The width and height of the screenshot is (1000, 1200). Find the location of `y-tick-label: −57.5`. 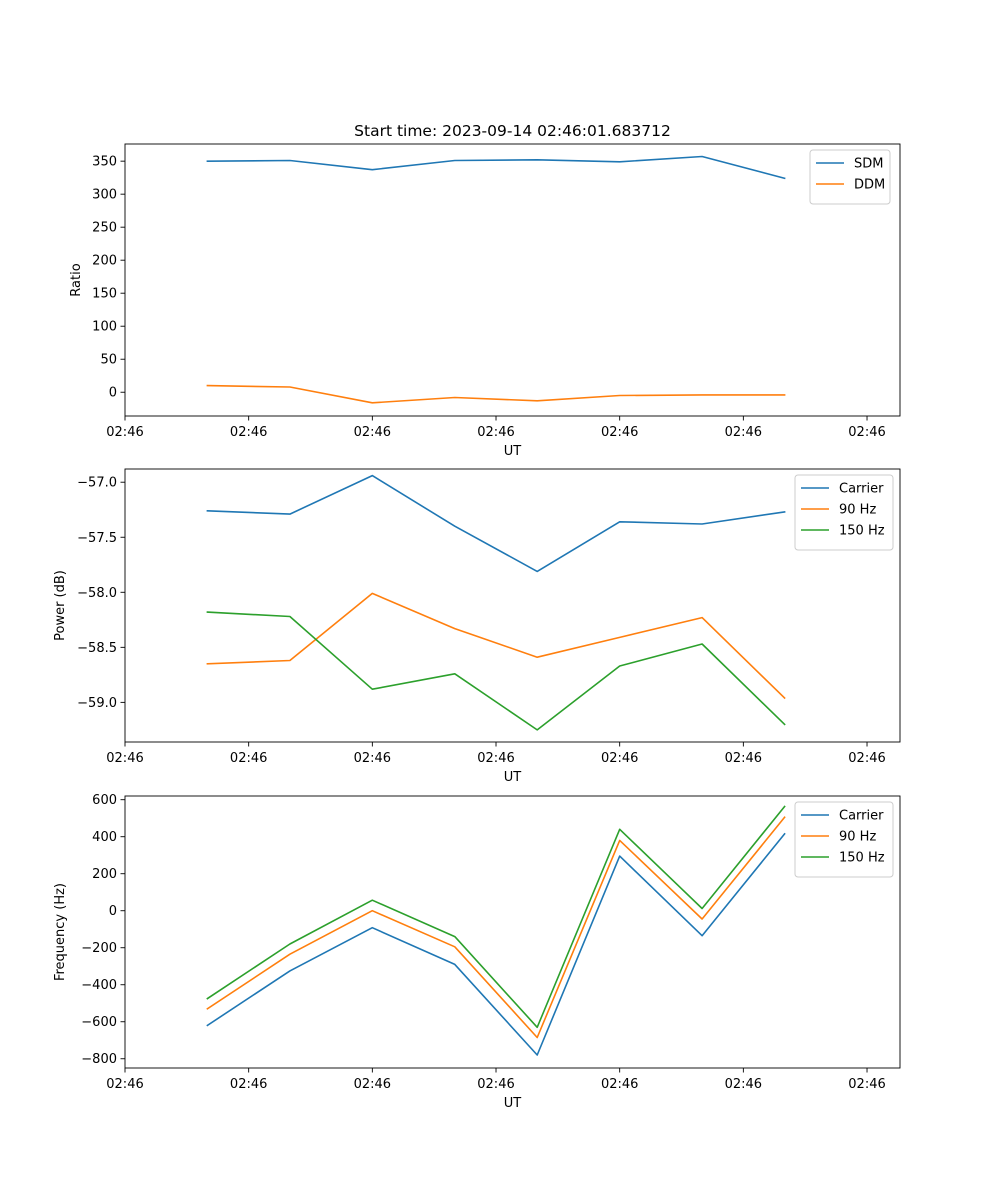

y-tick-label: −57.5 is located at coordinates (97, 538).